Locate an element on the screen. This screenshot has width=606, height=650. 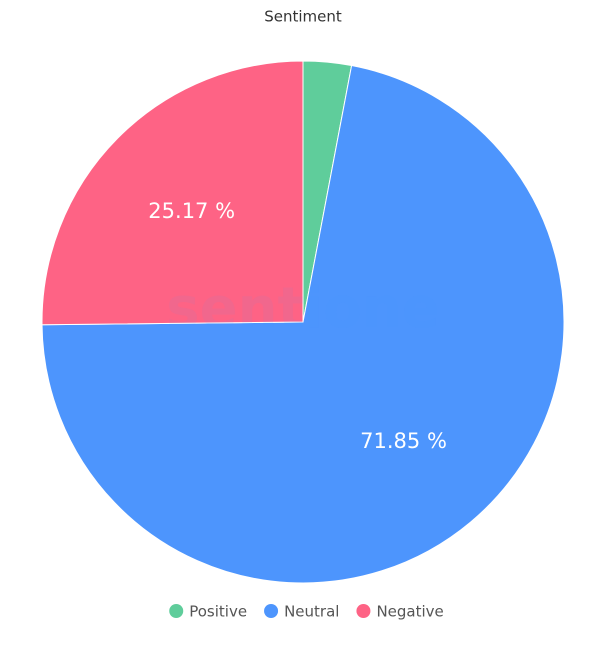
legend-item: Positive is located at coordinates (208, 612).